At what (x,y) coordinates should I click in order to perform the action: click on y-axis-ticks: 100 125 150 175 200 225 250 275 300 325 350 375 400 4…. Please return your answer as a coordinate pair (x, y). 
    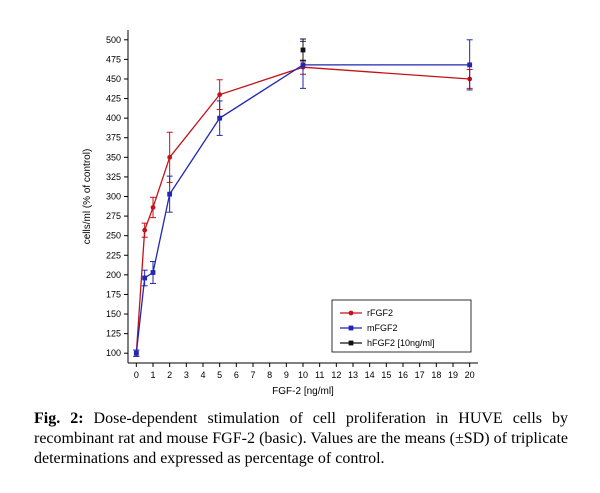
    Looking at the image, I should click on (117, 196).